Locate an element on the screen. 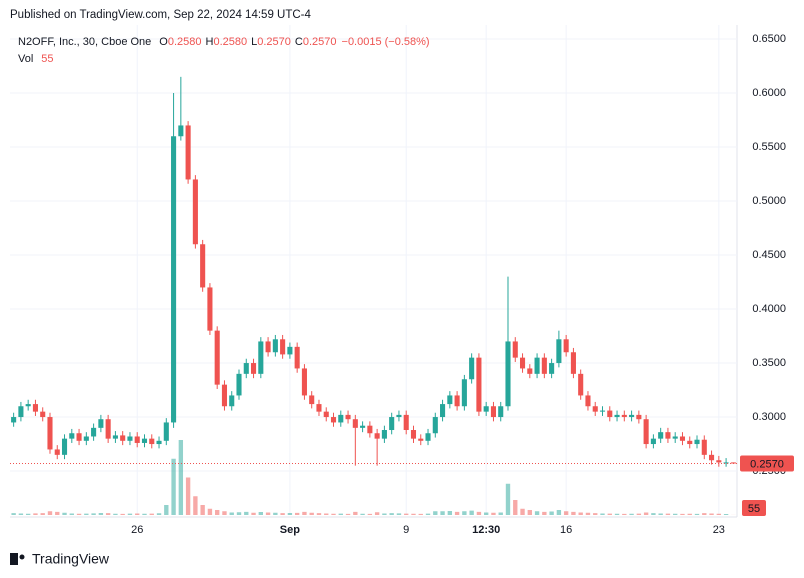  legend-volume-label: Vol is located at coordinates (25, 59).